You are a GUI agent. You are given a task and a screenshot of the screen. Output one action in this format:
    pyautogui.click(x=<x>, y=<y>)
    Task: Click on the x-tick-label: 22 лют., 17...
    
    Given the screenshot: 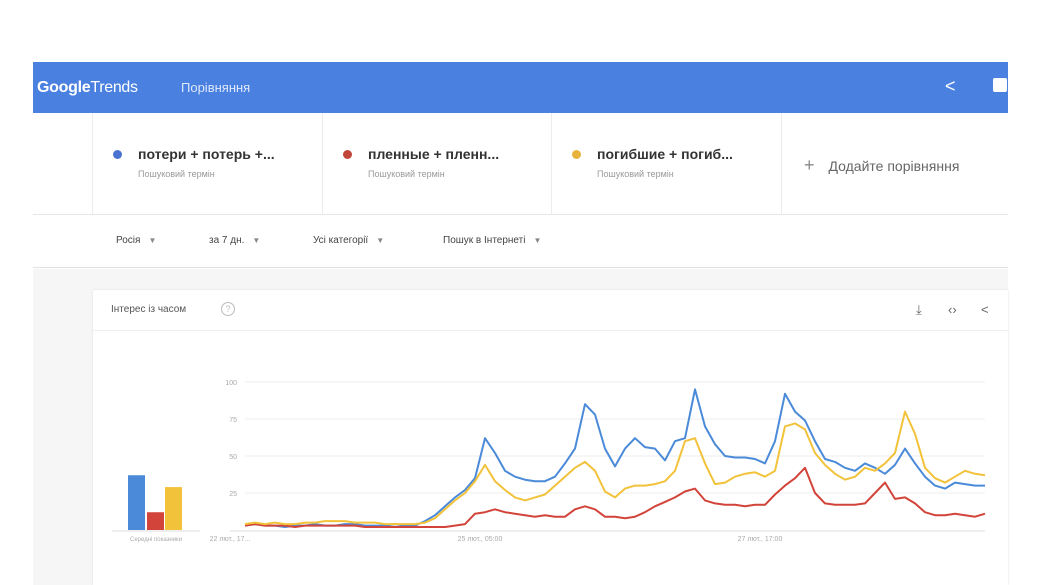 What is the action you would take?
    pyautogui.click(x=230, y=539)
    